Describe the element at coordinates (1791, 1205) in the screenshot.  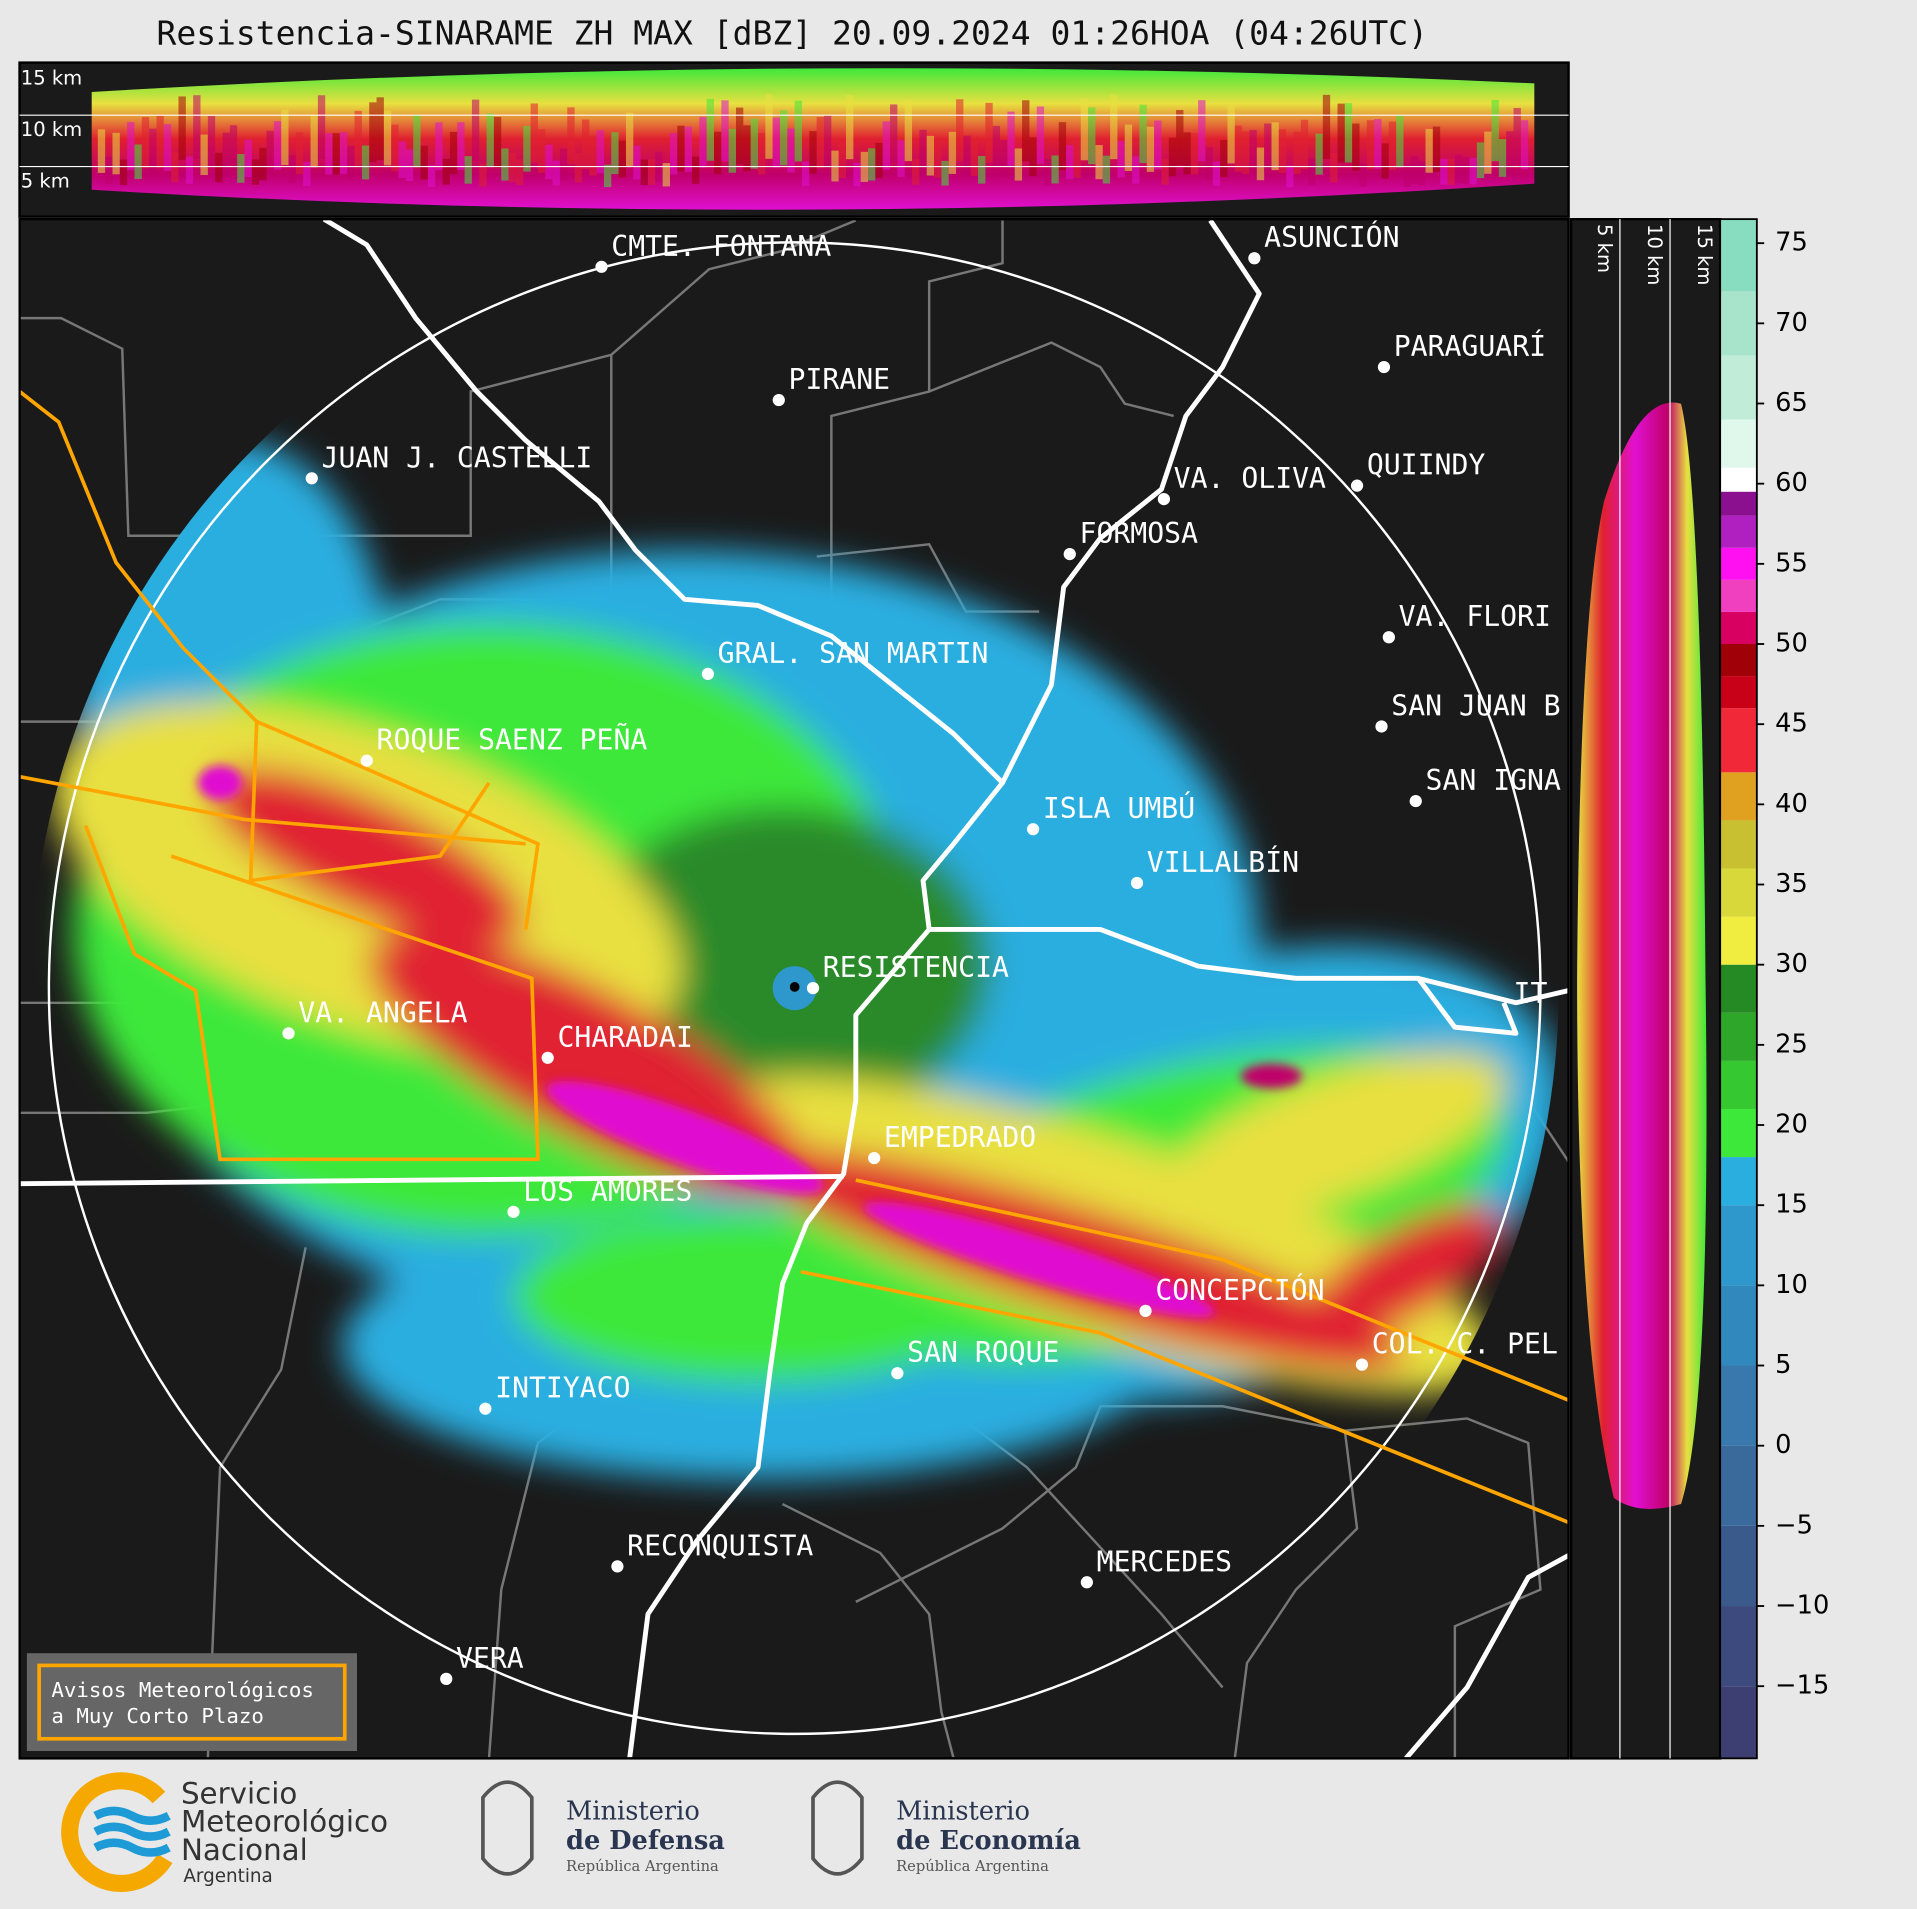
I see `colorbar-tick-label: 15` at that location.